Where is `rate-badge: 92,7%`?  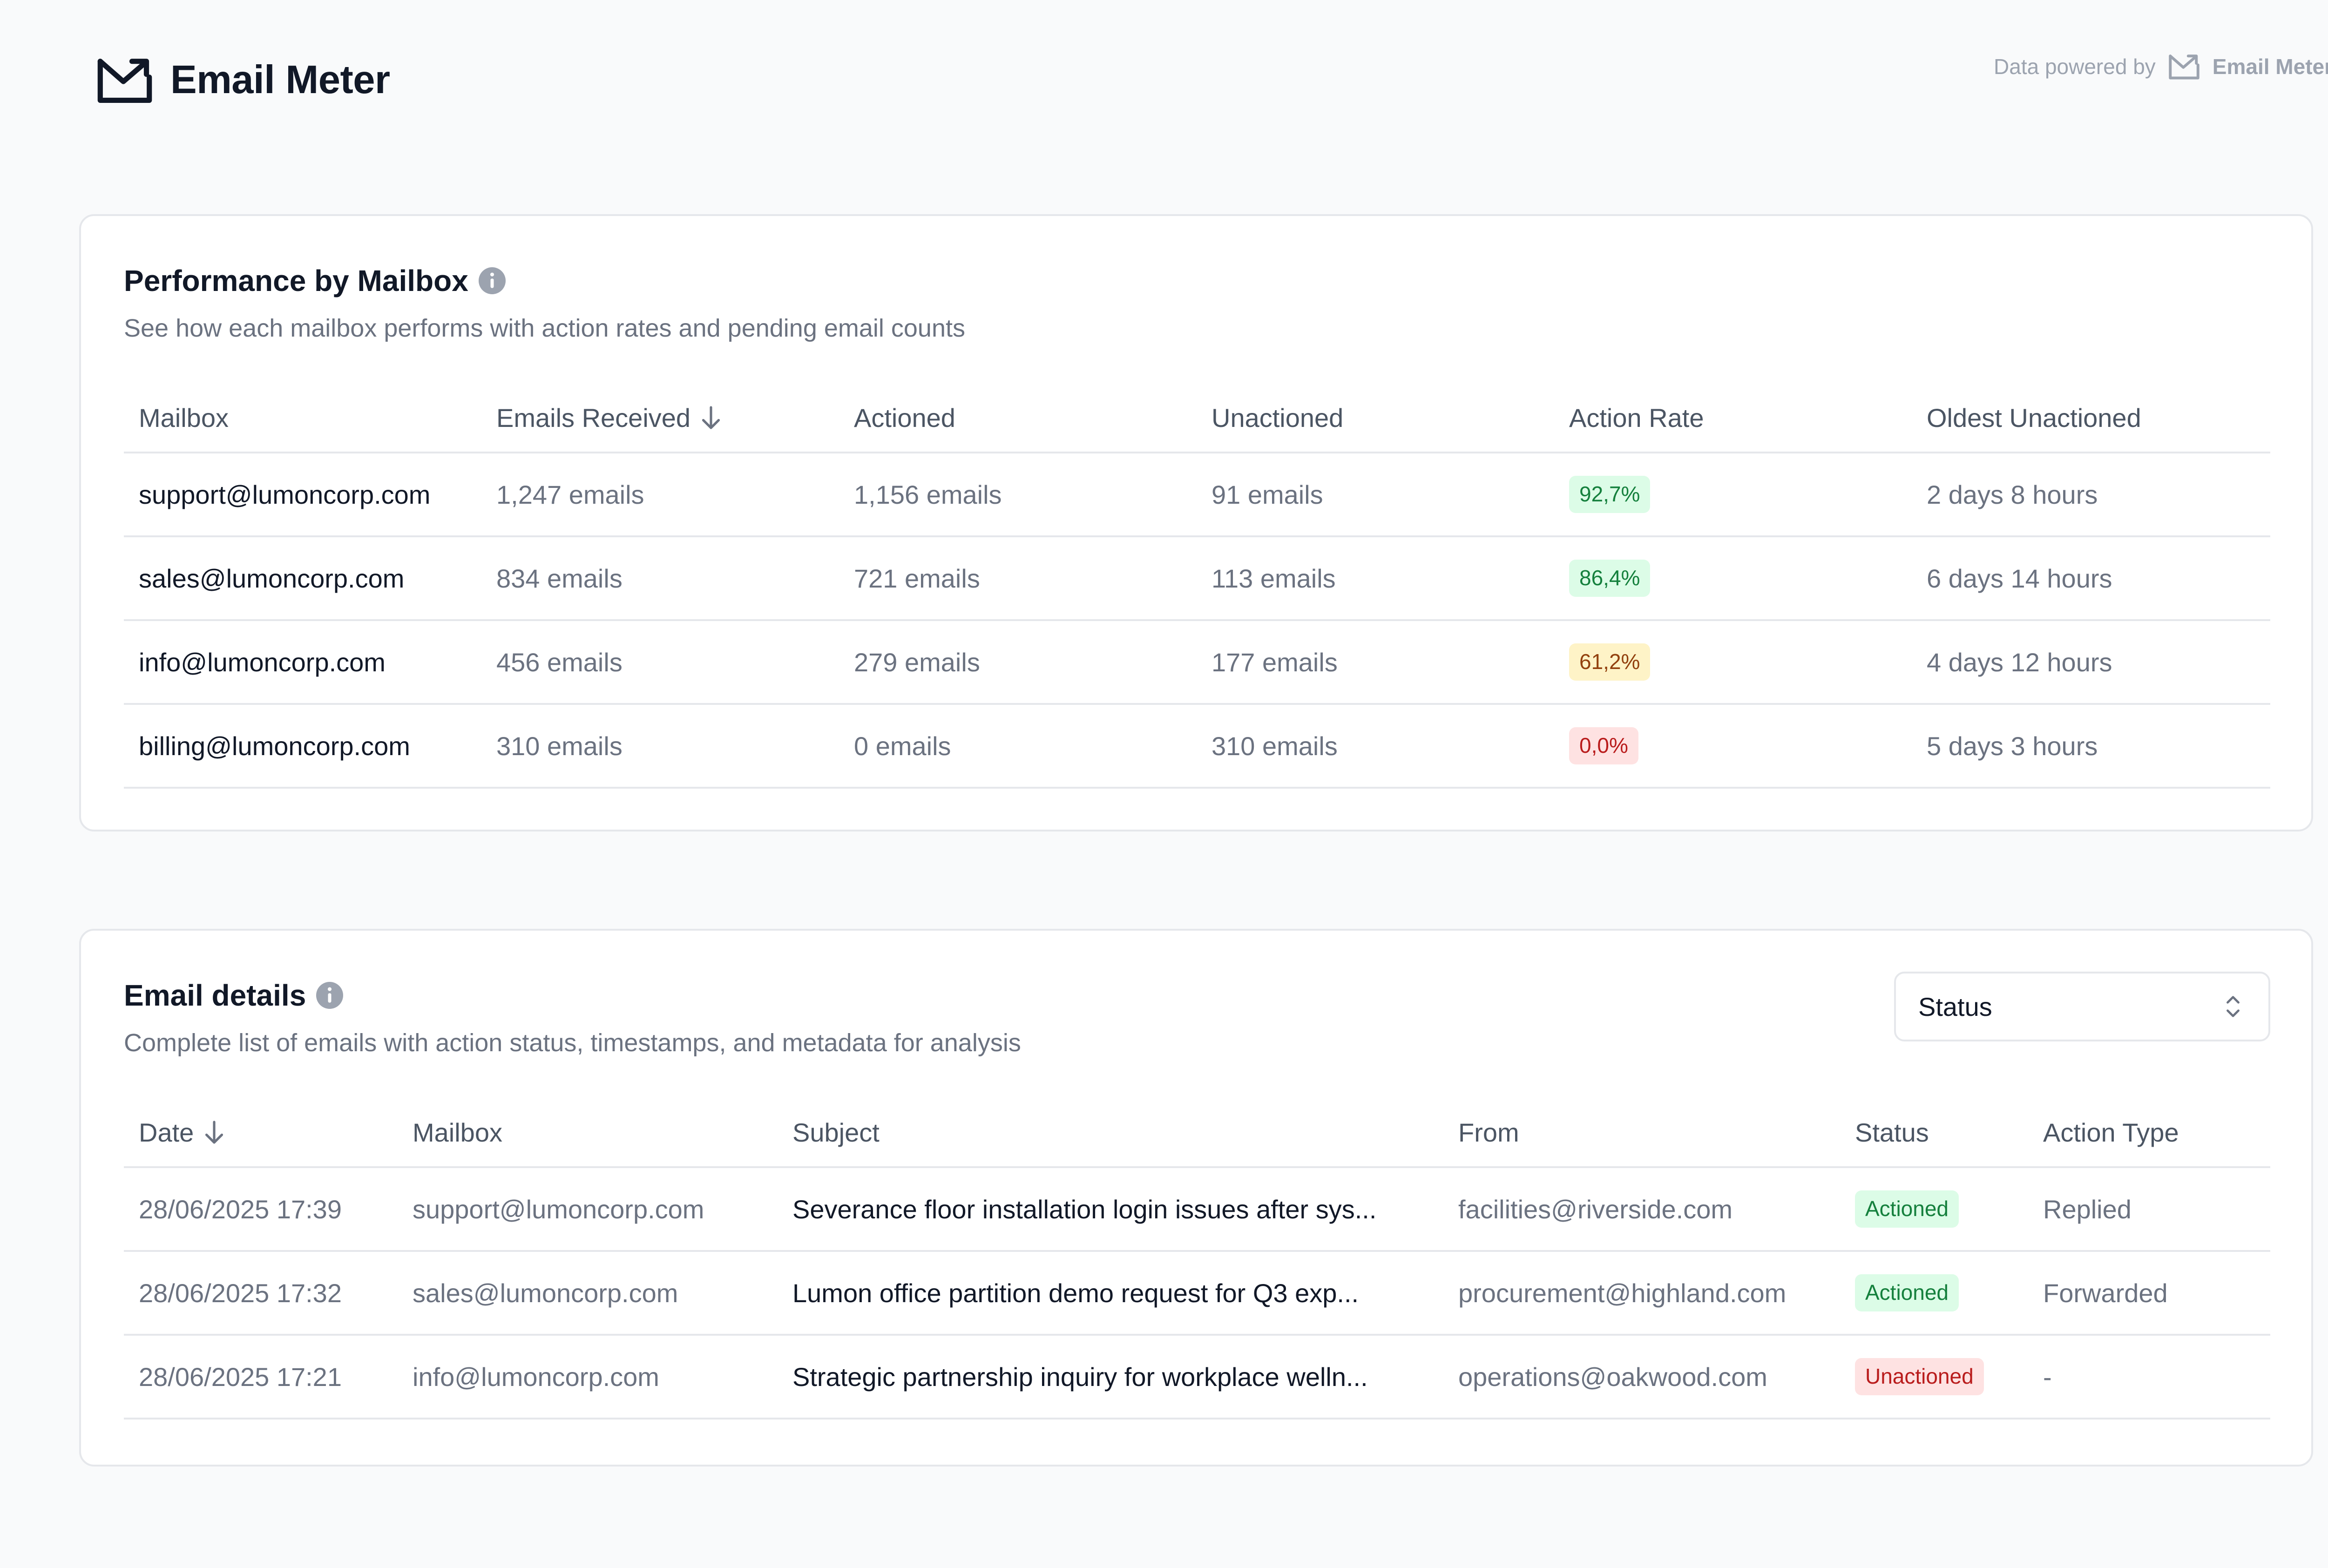
rate-badge: 92,7% is located at coordinates (1610, 494).